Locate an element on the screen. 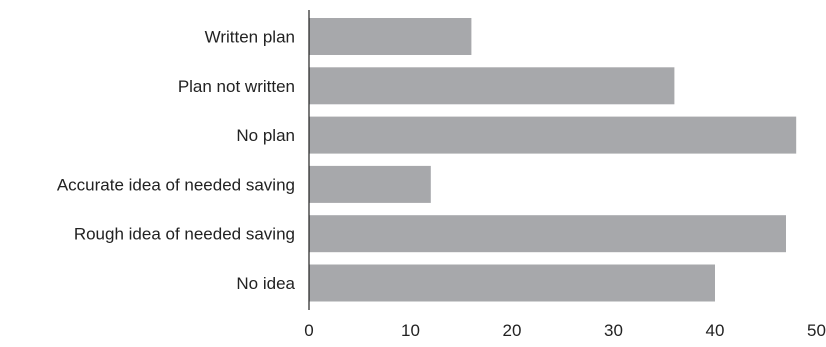 The height and width of the screenshot is (347, 826). x-tick-label: 30 is located at coordinates (613, 330).